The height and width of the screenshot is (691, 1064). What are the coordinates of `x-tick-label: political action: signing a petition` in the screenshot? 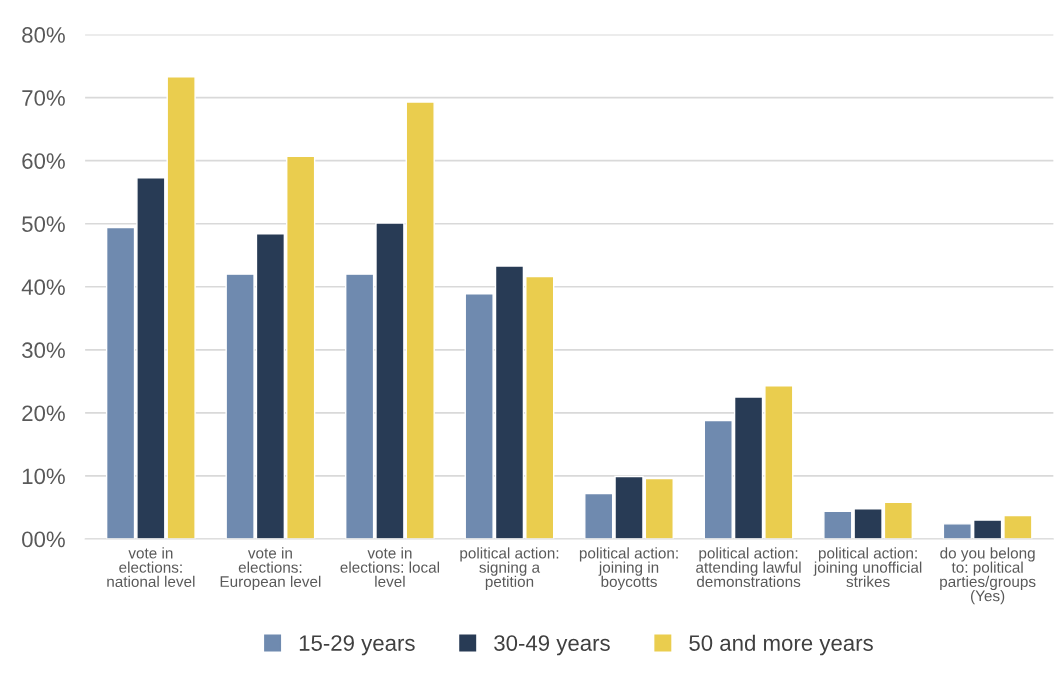 It's located at (509, 569).